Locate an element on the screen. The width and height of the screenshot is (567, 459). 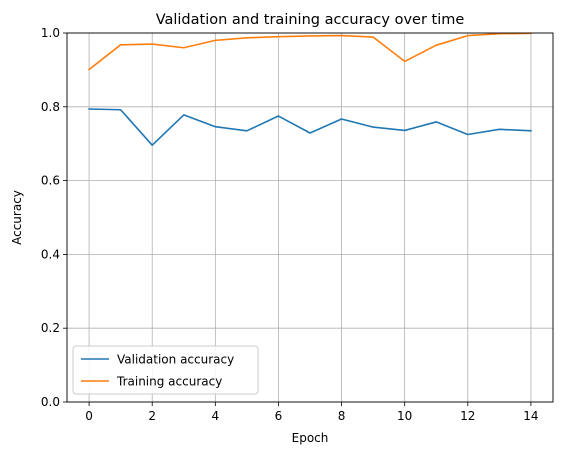
y-axis-label: Accuracy is located at coordinates (17, 217).